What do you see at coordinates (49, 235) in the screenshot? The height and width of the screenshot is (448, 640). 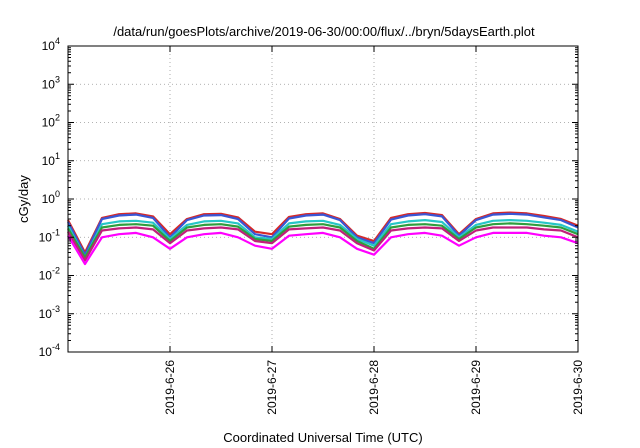 I see `y-tick-label: 10⁻¹` at bounding box center [49, 235].